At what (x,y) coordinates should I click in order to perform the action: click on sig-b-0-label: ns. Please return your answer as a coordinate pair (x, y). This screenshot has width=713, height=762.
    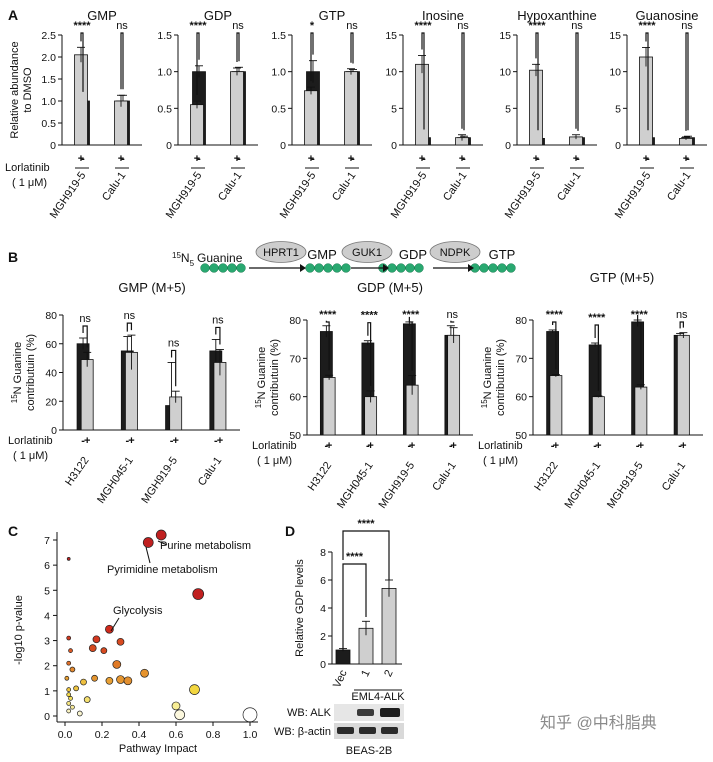
    Looking at the image, I should click on (85, 319).